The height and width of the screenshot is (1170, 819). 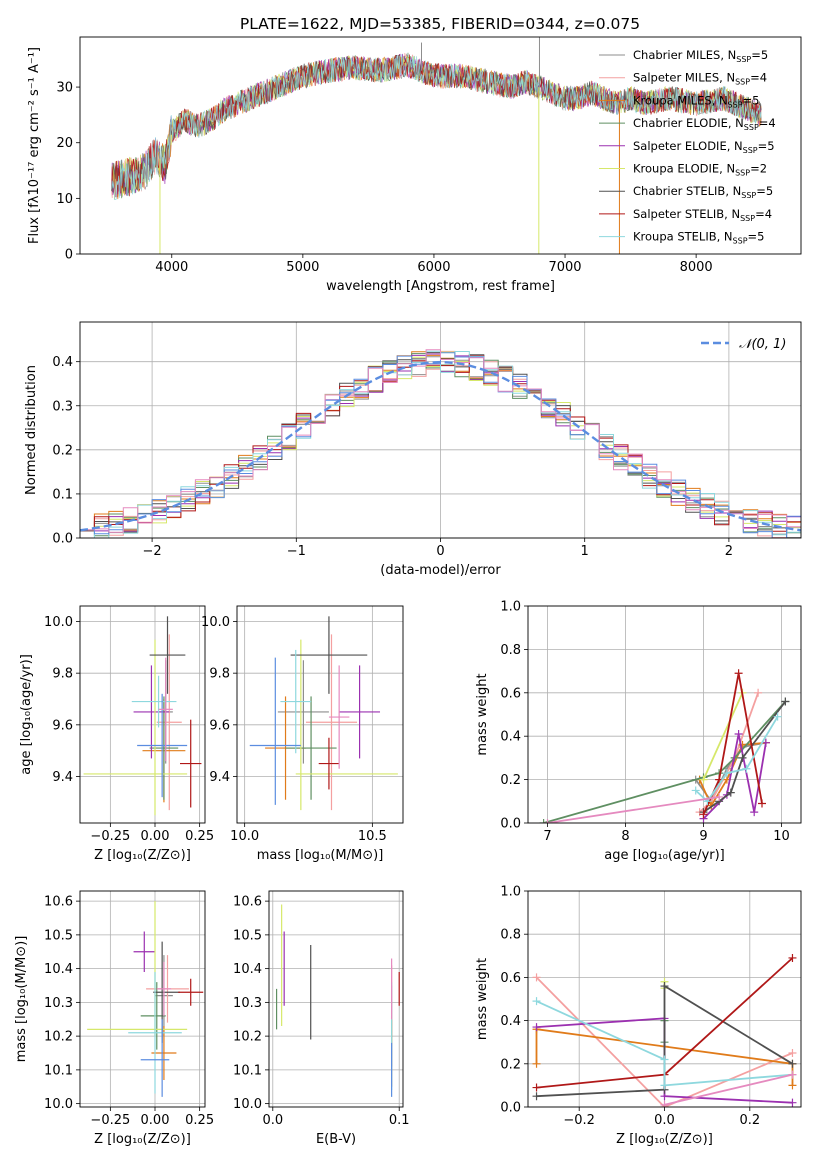 What do you see at coordinates (625, 836) in the screenshot?
I see `x-tick-label: 8` at bounding box center [625, 836].